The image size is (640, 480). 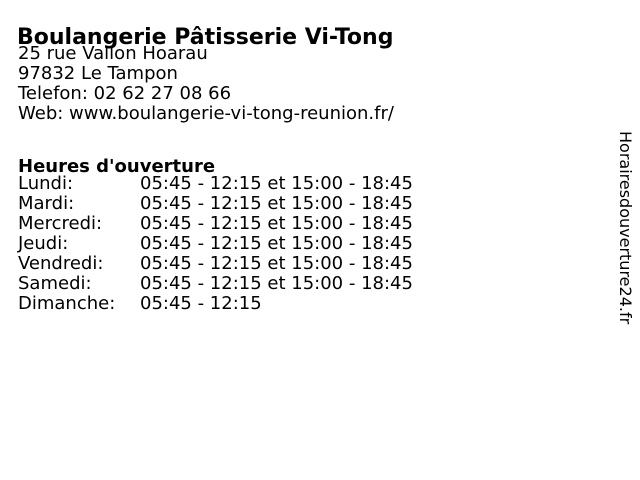 I want to click on address-city: 97832 Le Tampon, so click(x=98, y=73).